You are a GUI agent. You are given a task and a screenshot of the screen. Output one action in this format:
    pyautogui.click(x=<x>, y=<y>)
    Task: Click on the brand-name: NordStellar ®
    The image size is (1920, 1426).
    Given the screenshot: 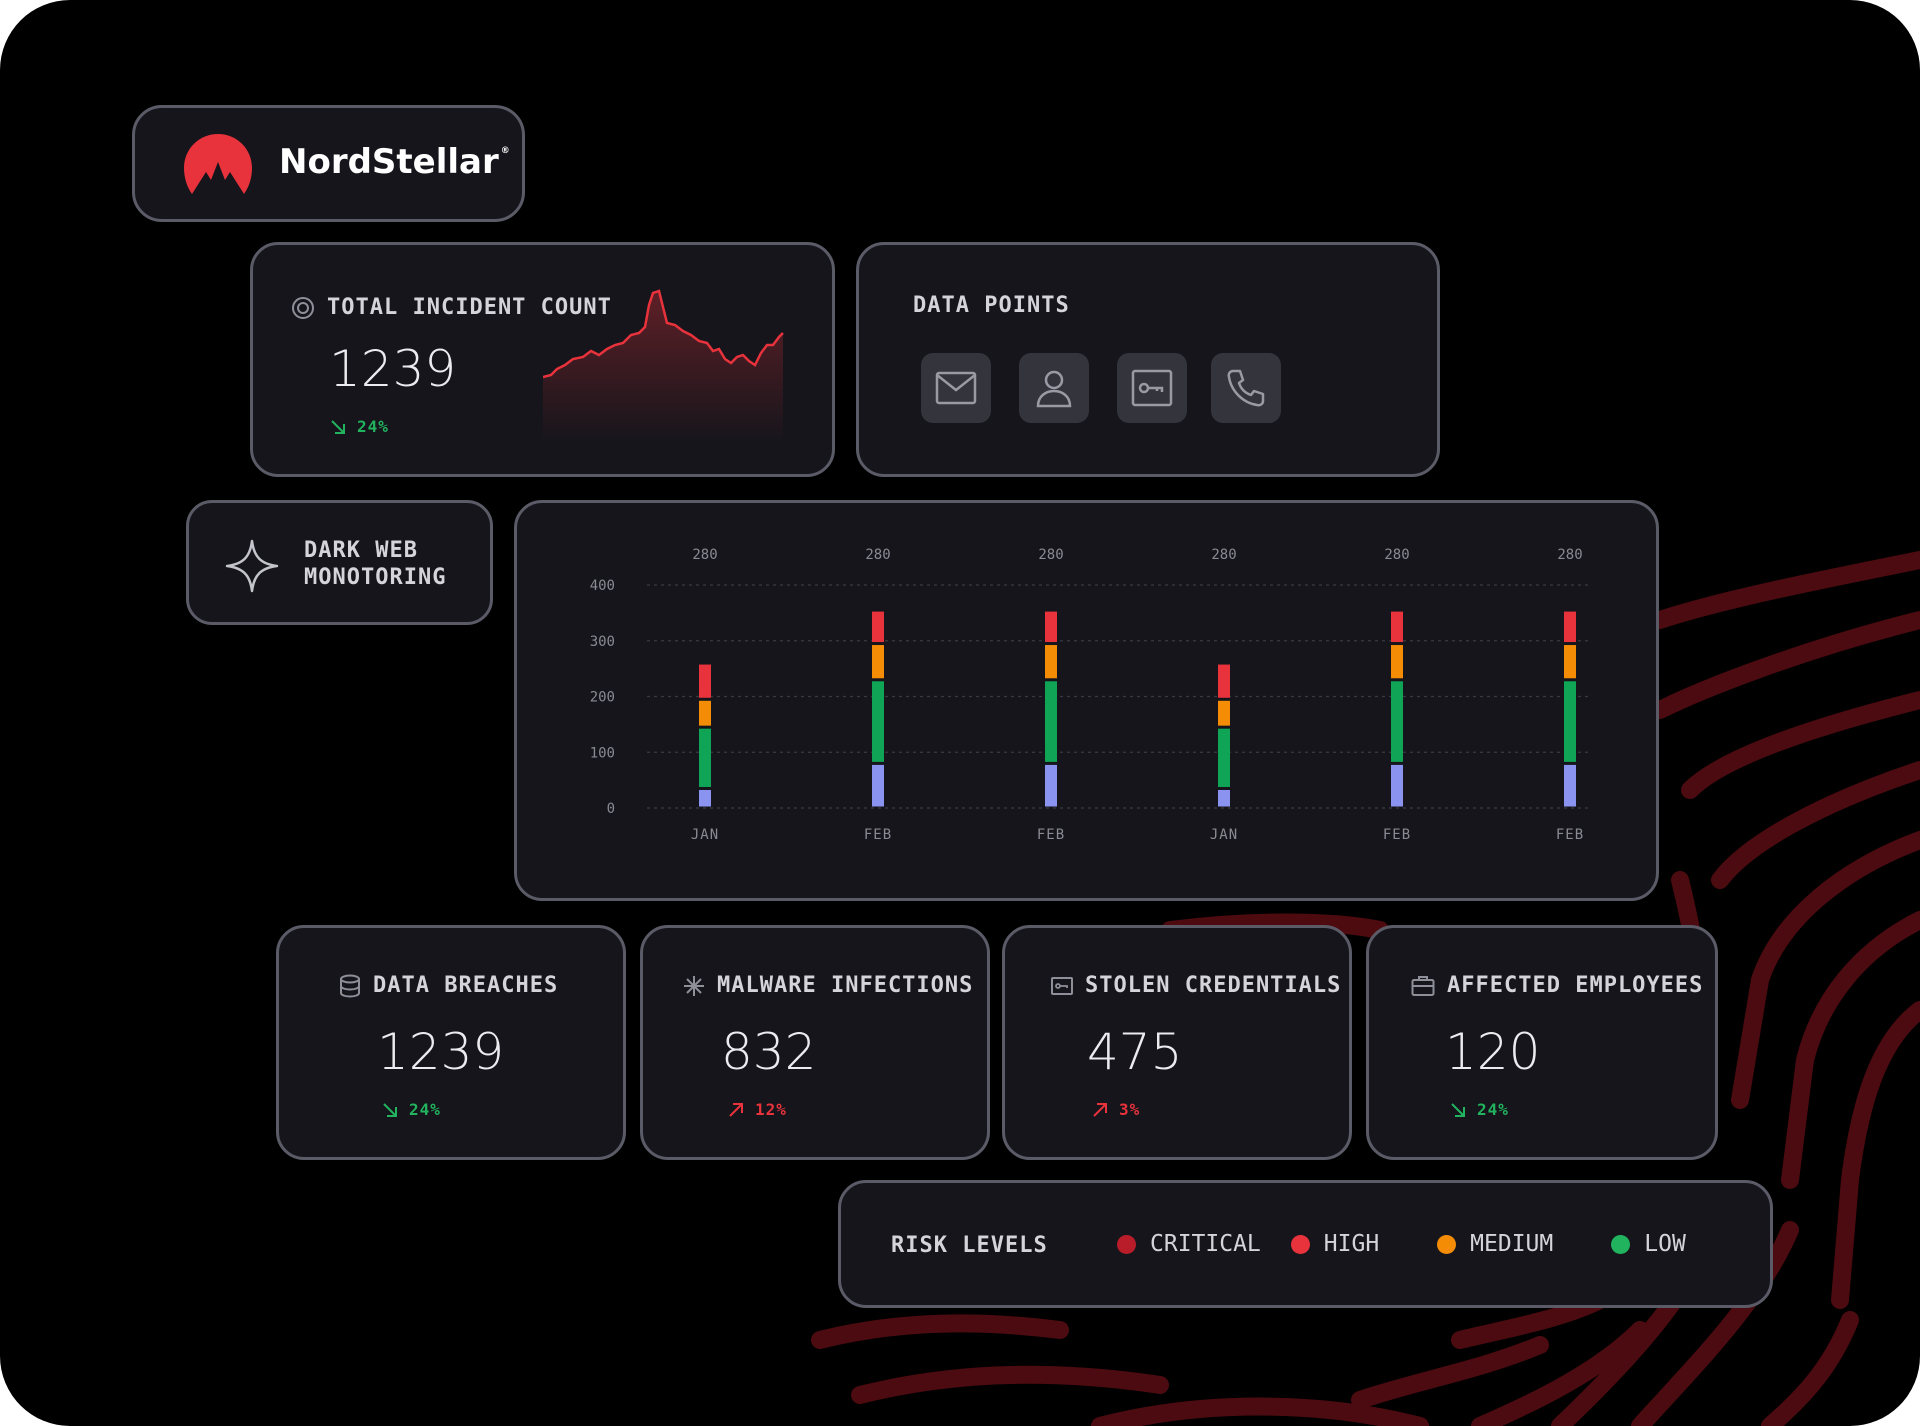 What is the action you would take?
    pyautogui.click(x=394, y=162)
    